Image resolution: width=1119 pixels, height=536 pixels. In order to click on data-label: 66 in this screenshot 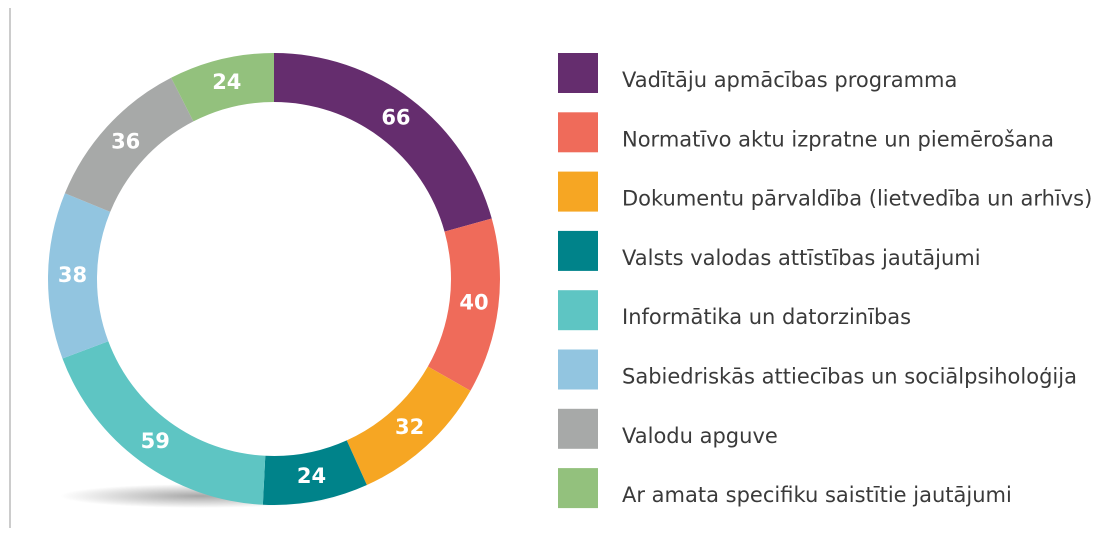, I will do `click(395, 118)`.